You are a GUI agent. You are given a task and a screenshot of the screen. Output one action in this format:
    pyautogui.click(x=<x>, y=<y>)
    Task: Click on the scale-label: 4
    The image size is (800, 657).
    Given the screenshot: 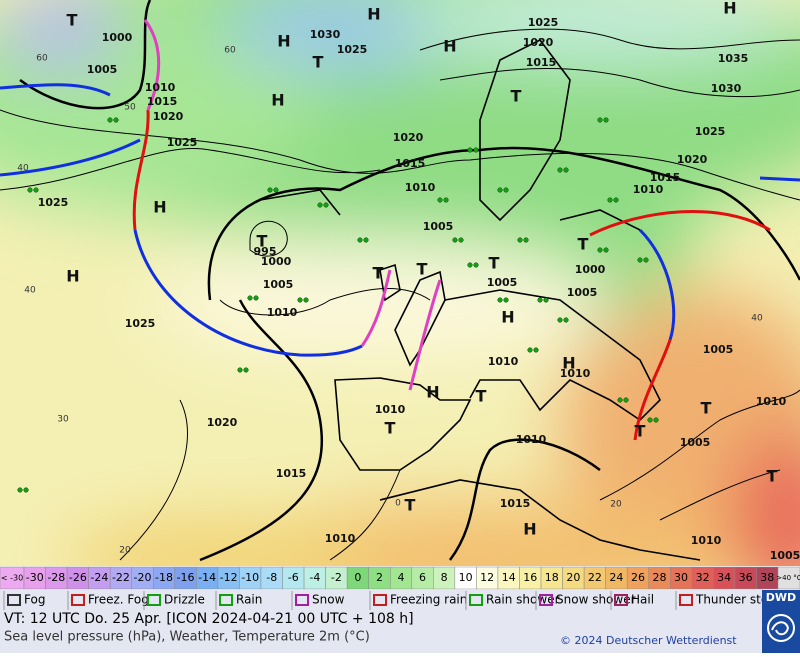 What is the action you would take?
    pyautogui.click(x=401, y=577)
    